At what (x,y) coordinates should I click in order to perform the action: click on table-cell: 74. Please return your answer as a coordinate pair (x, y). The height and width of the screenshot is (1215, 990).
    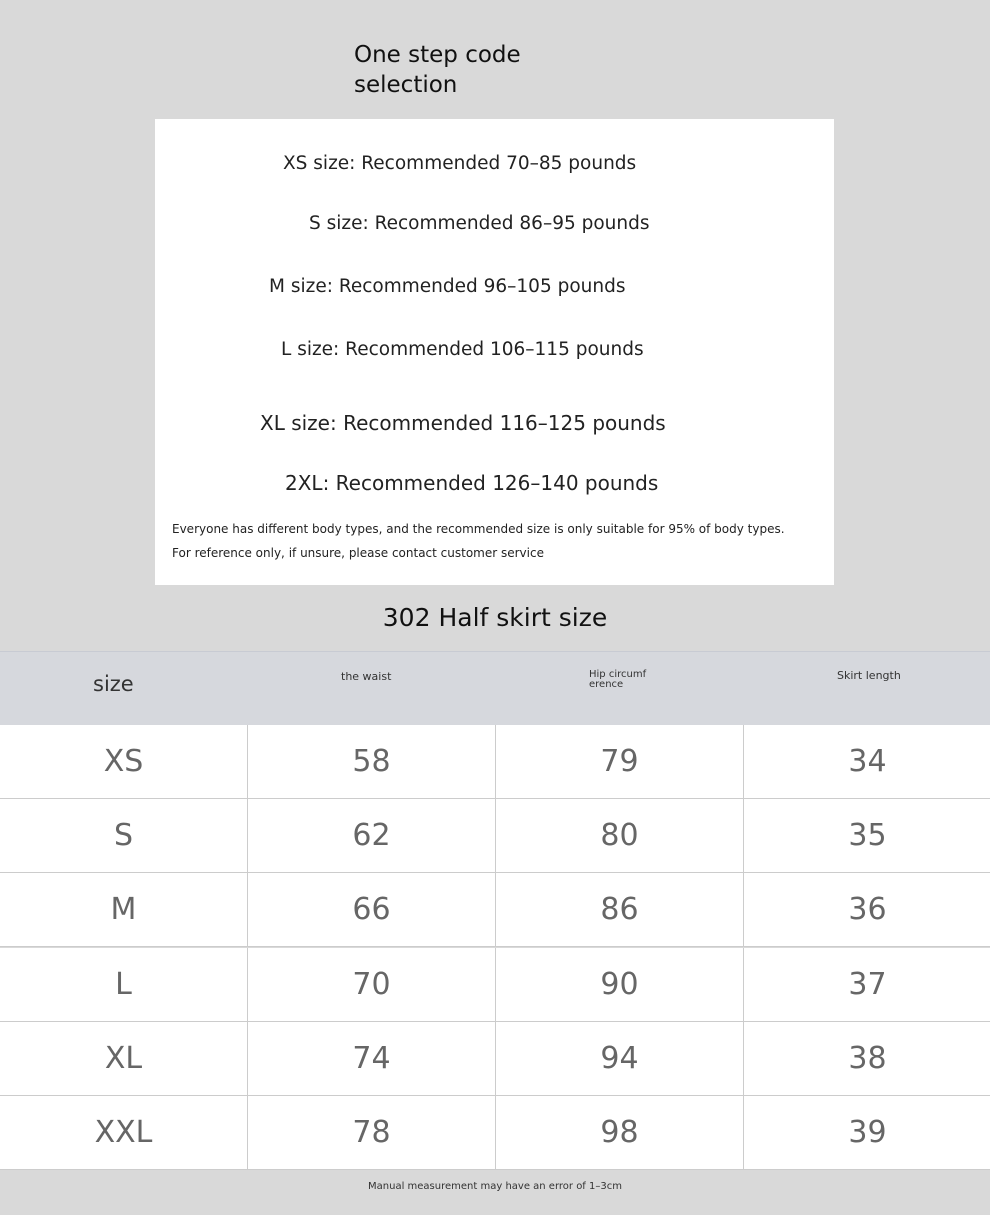
    Looking at the image, I should click on (372, 1058).